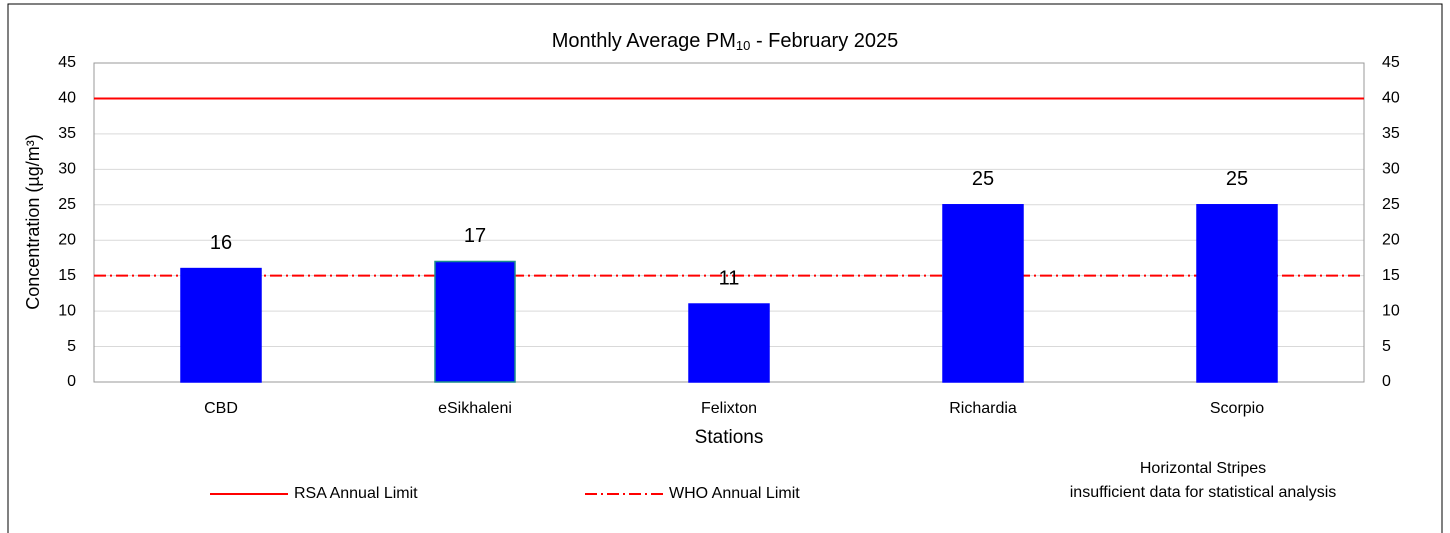 This screenshot has width=1450, height=533. What do you see at coordinates (1391, 275) in the screenshot?
I see `y2-tick-label: 15` at bounding box center [1391, 275].